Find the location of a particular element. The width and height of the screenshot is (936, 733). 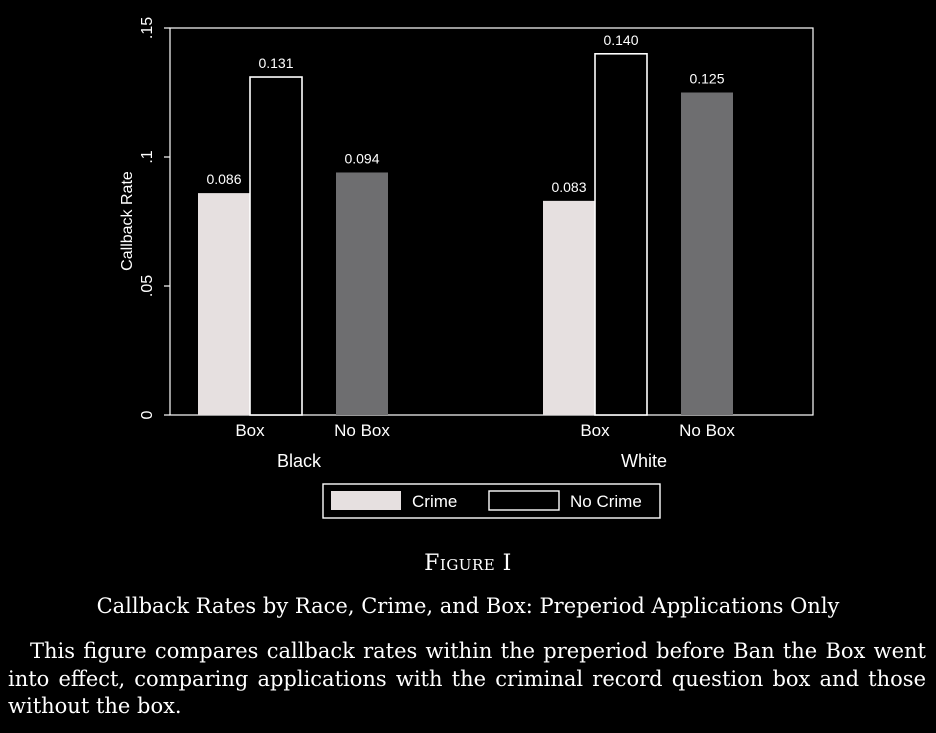

data-label: 0.131 is located at coordinates (275, 63).